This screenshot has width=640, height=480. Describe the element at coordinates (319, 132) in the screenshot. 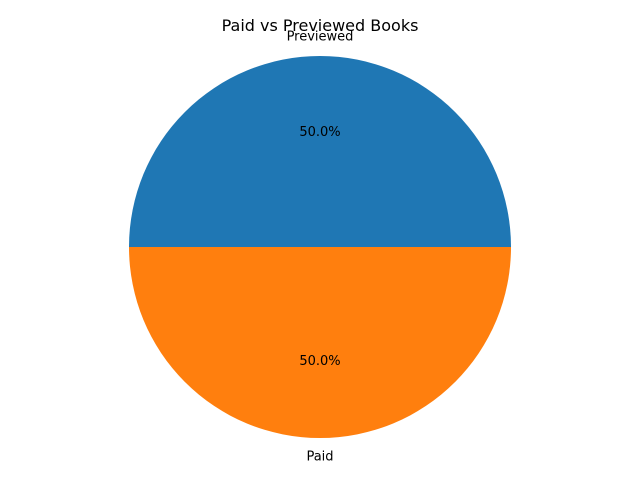

I see `percent-label-previewed: 50.0%` at that location.